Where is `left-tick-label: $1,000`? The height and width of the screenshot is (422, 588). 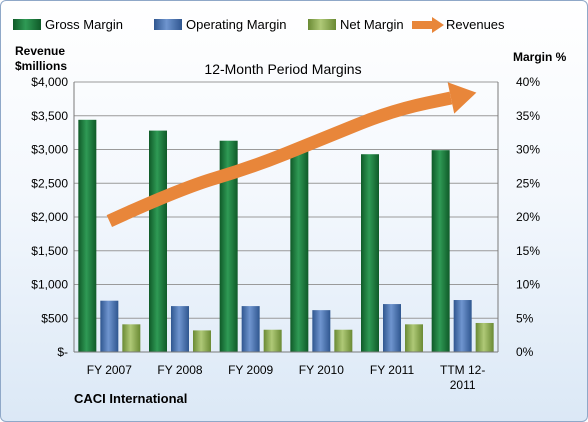
left-tick-label: $1,000 is located at coordinates (49, 285).